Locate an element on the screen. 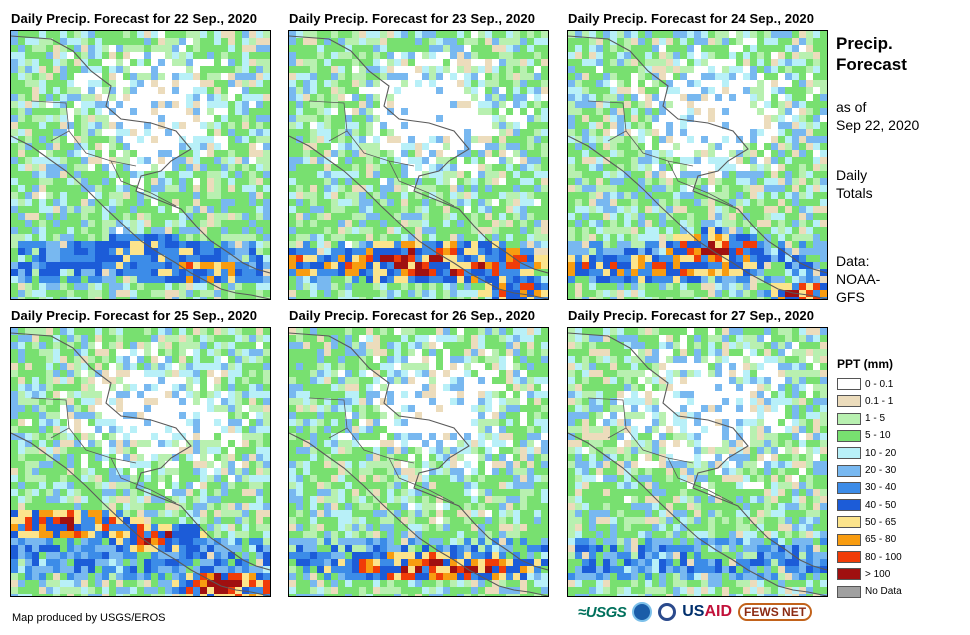 This screenshot has width=970, height=635. legend-item: 30 - 40 is located at coordinates (866, 488).